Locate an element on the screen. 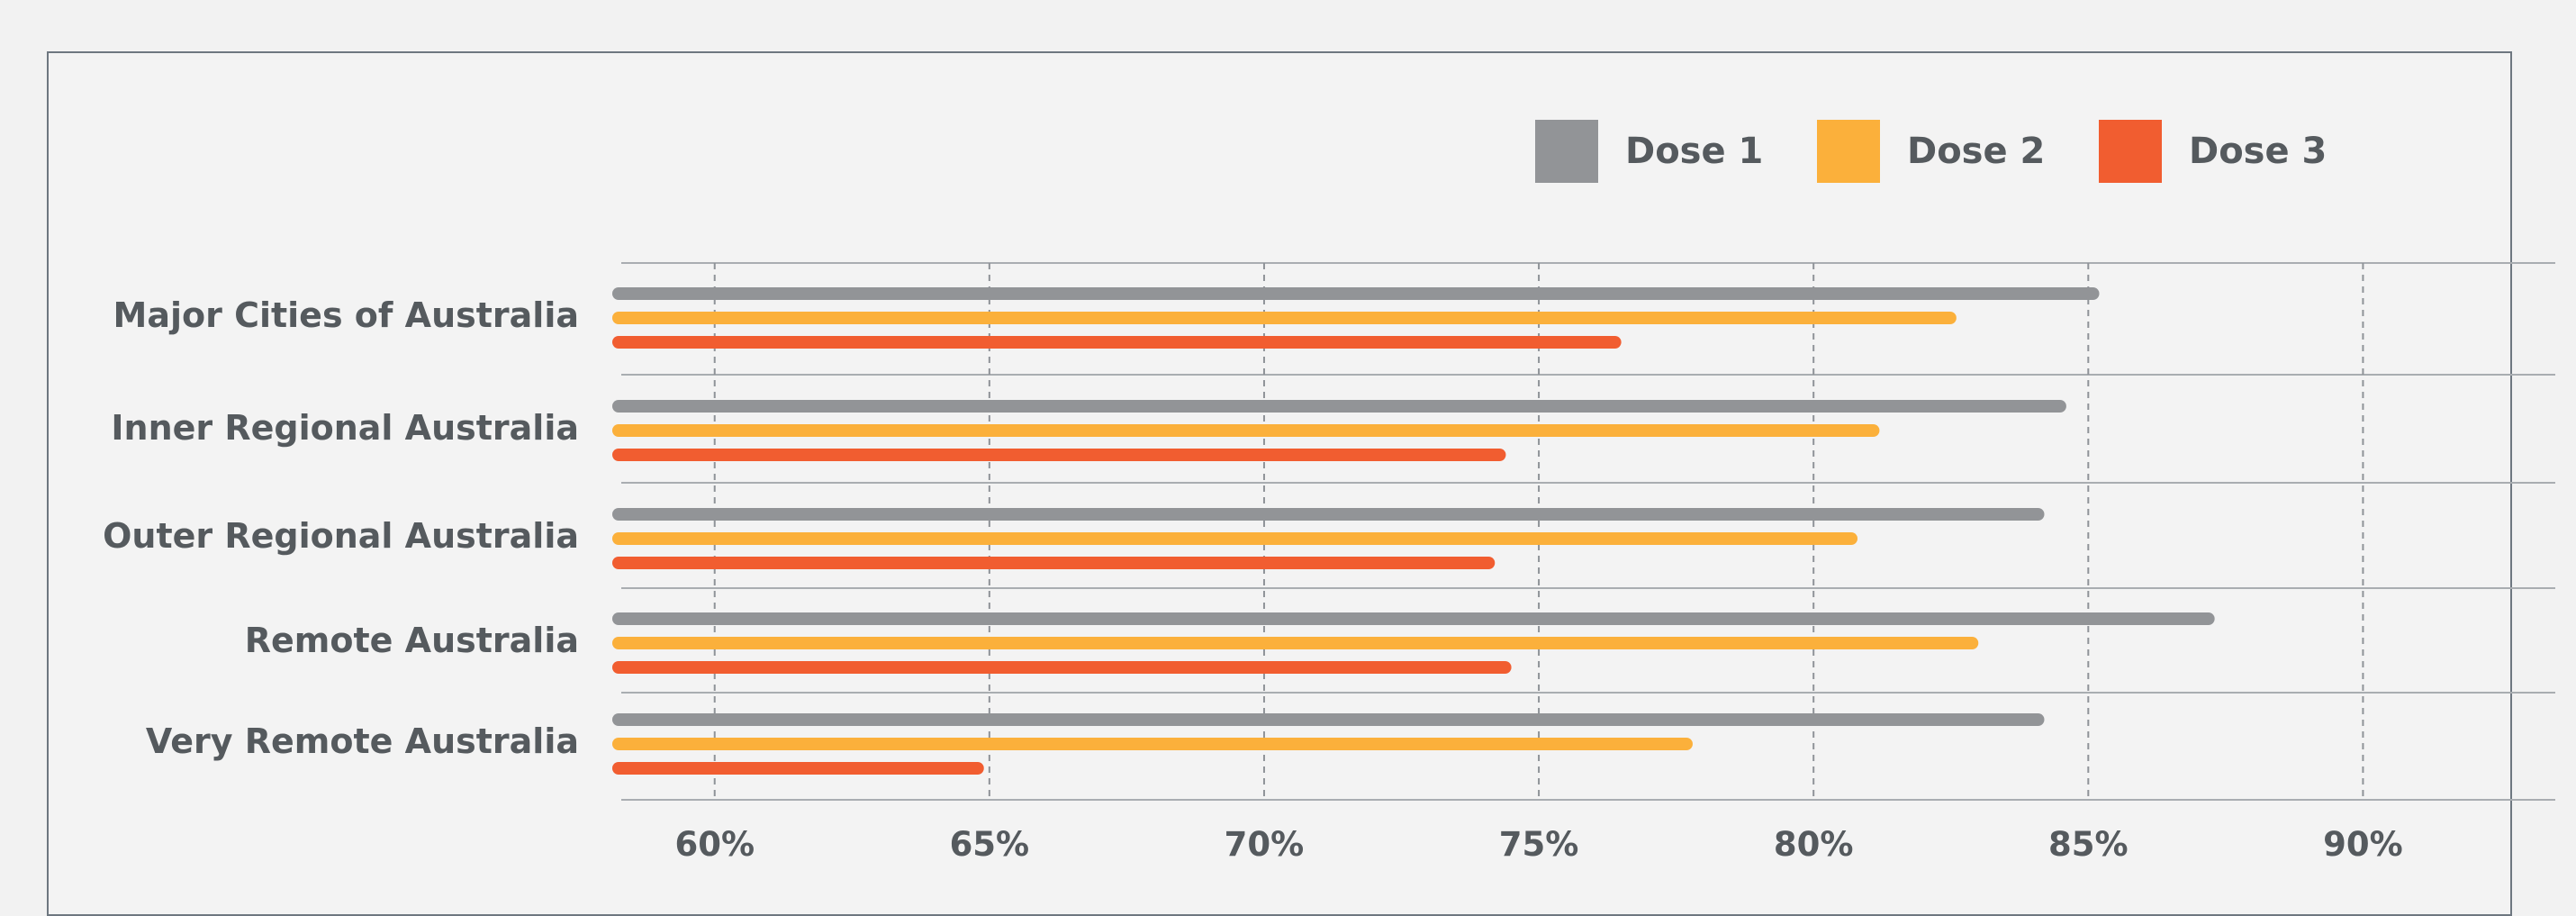 This screenshot has width=2576, height=916. x-tick-label: 90% is located at coordinates (2363, 844).